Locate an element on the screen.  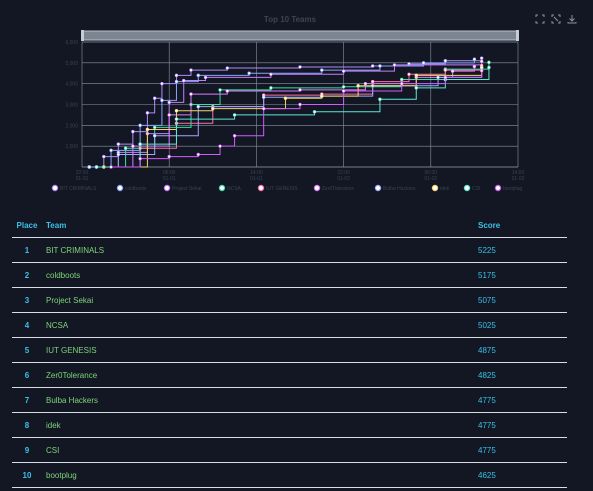
series-zer0tolerance is located at coordinates (285, 116).